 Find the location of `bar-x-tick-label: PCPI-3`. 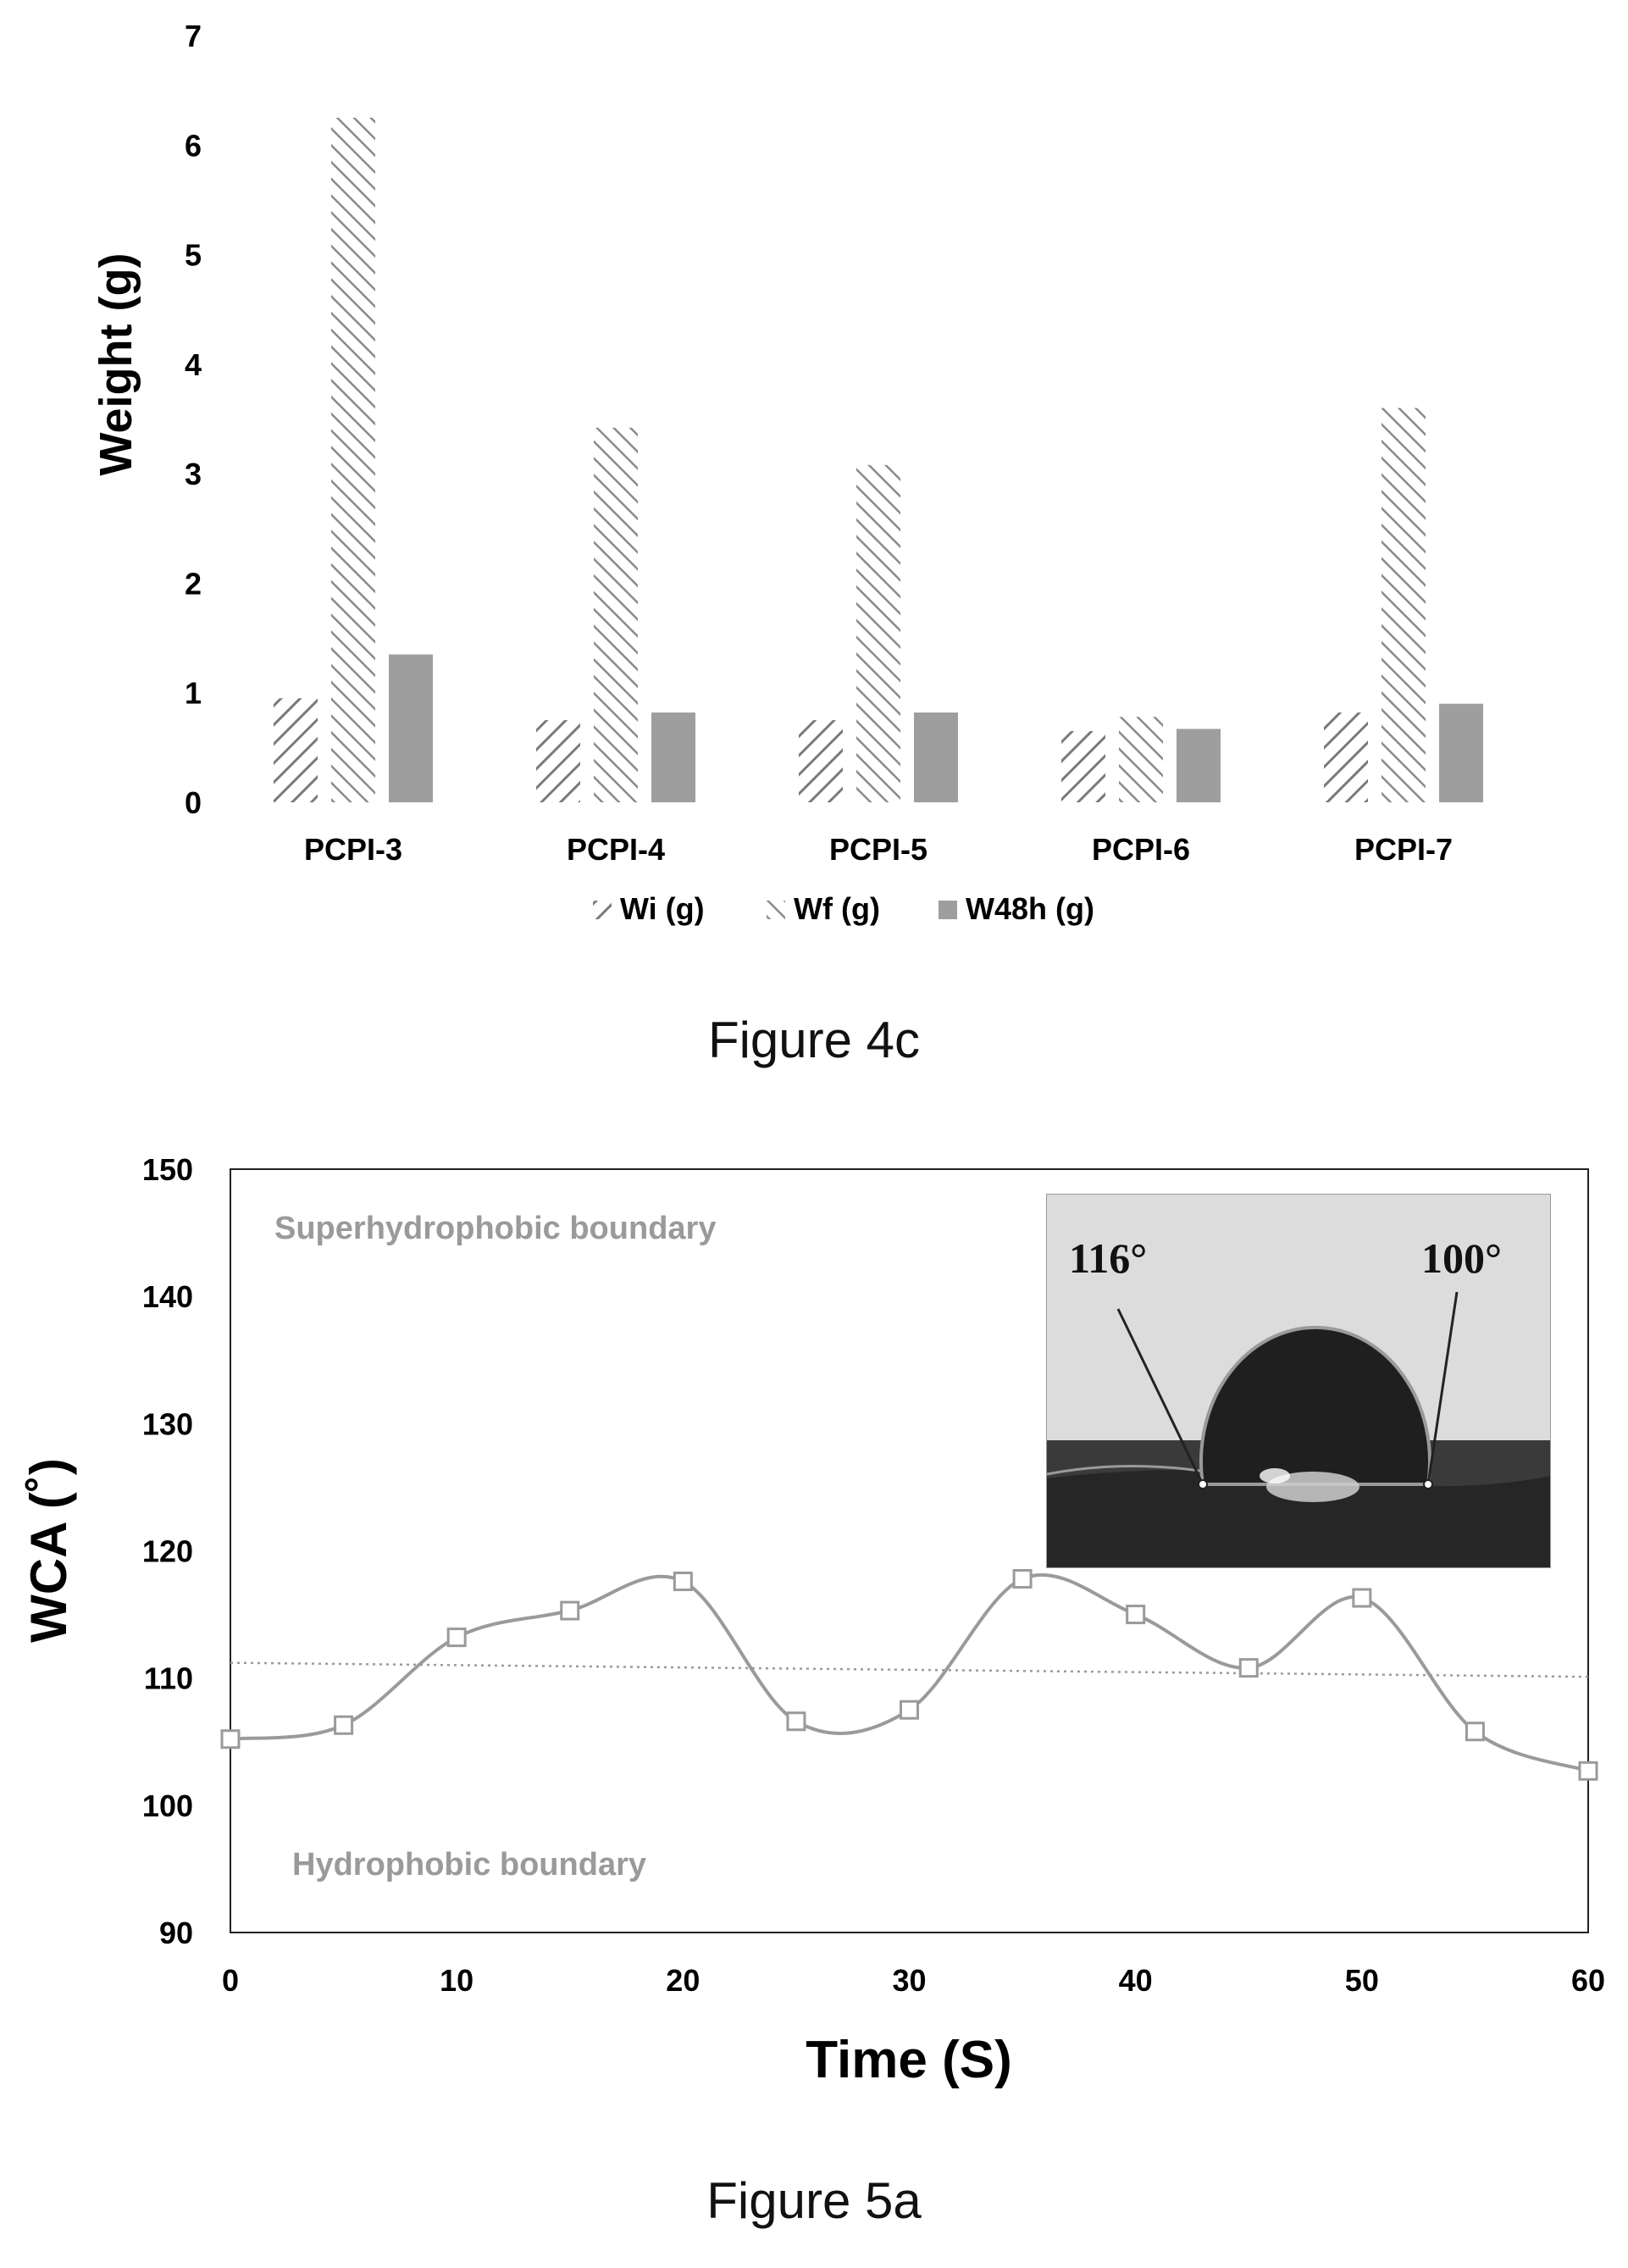

bar-x-tick-label: PCPI-3 is located at coordinates (353, 849).